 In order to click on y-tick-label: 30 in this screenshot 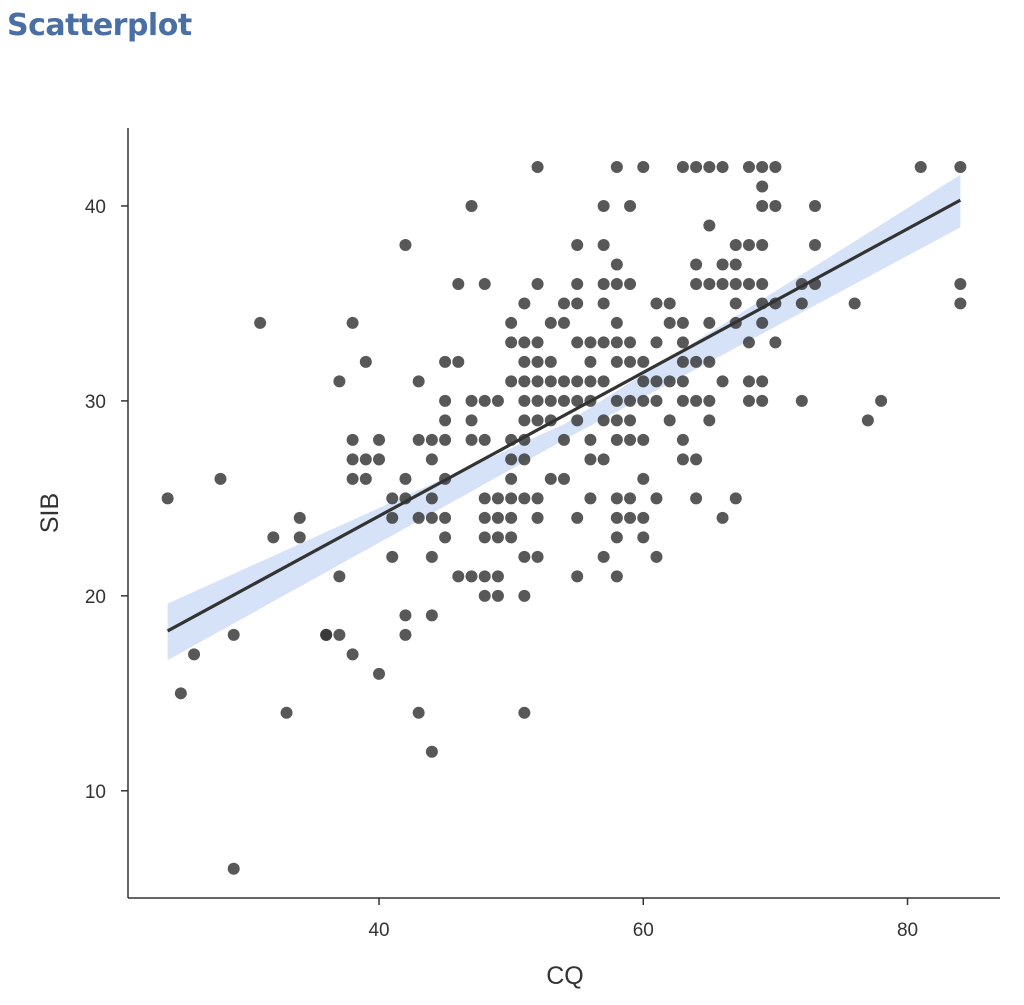, I will do `click(95, 402)`.